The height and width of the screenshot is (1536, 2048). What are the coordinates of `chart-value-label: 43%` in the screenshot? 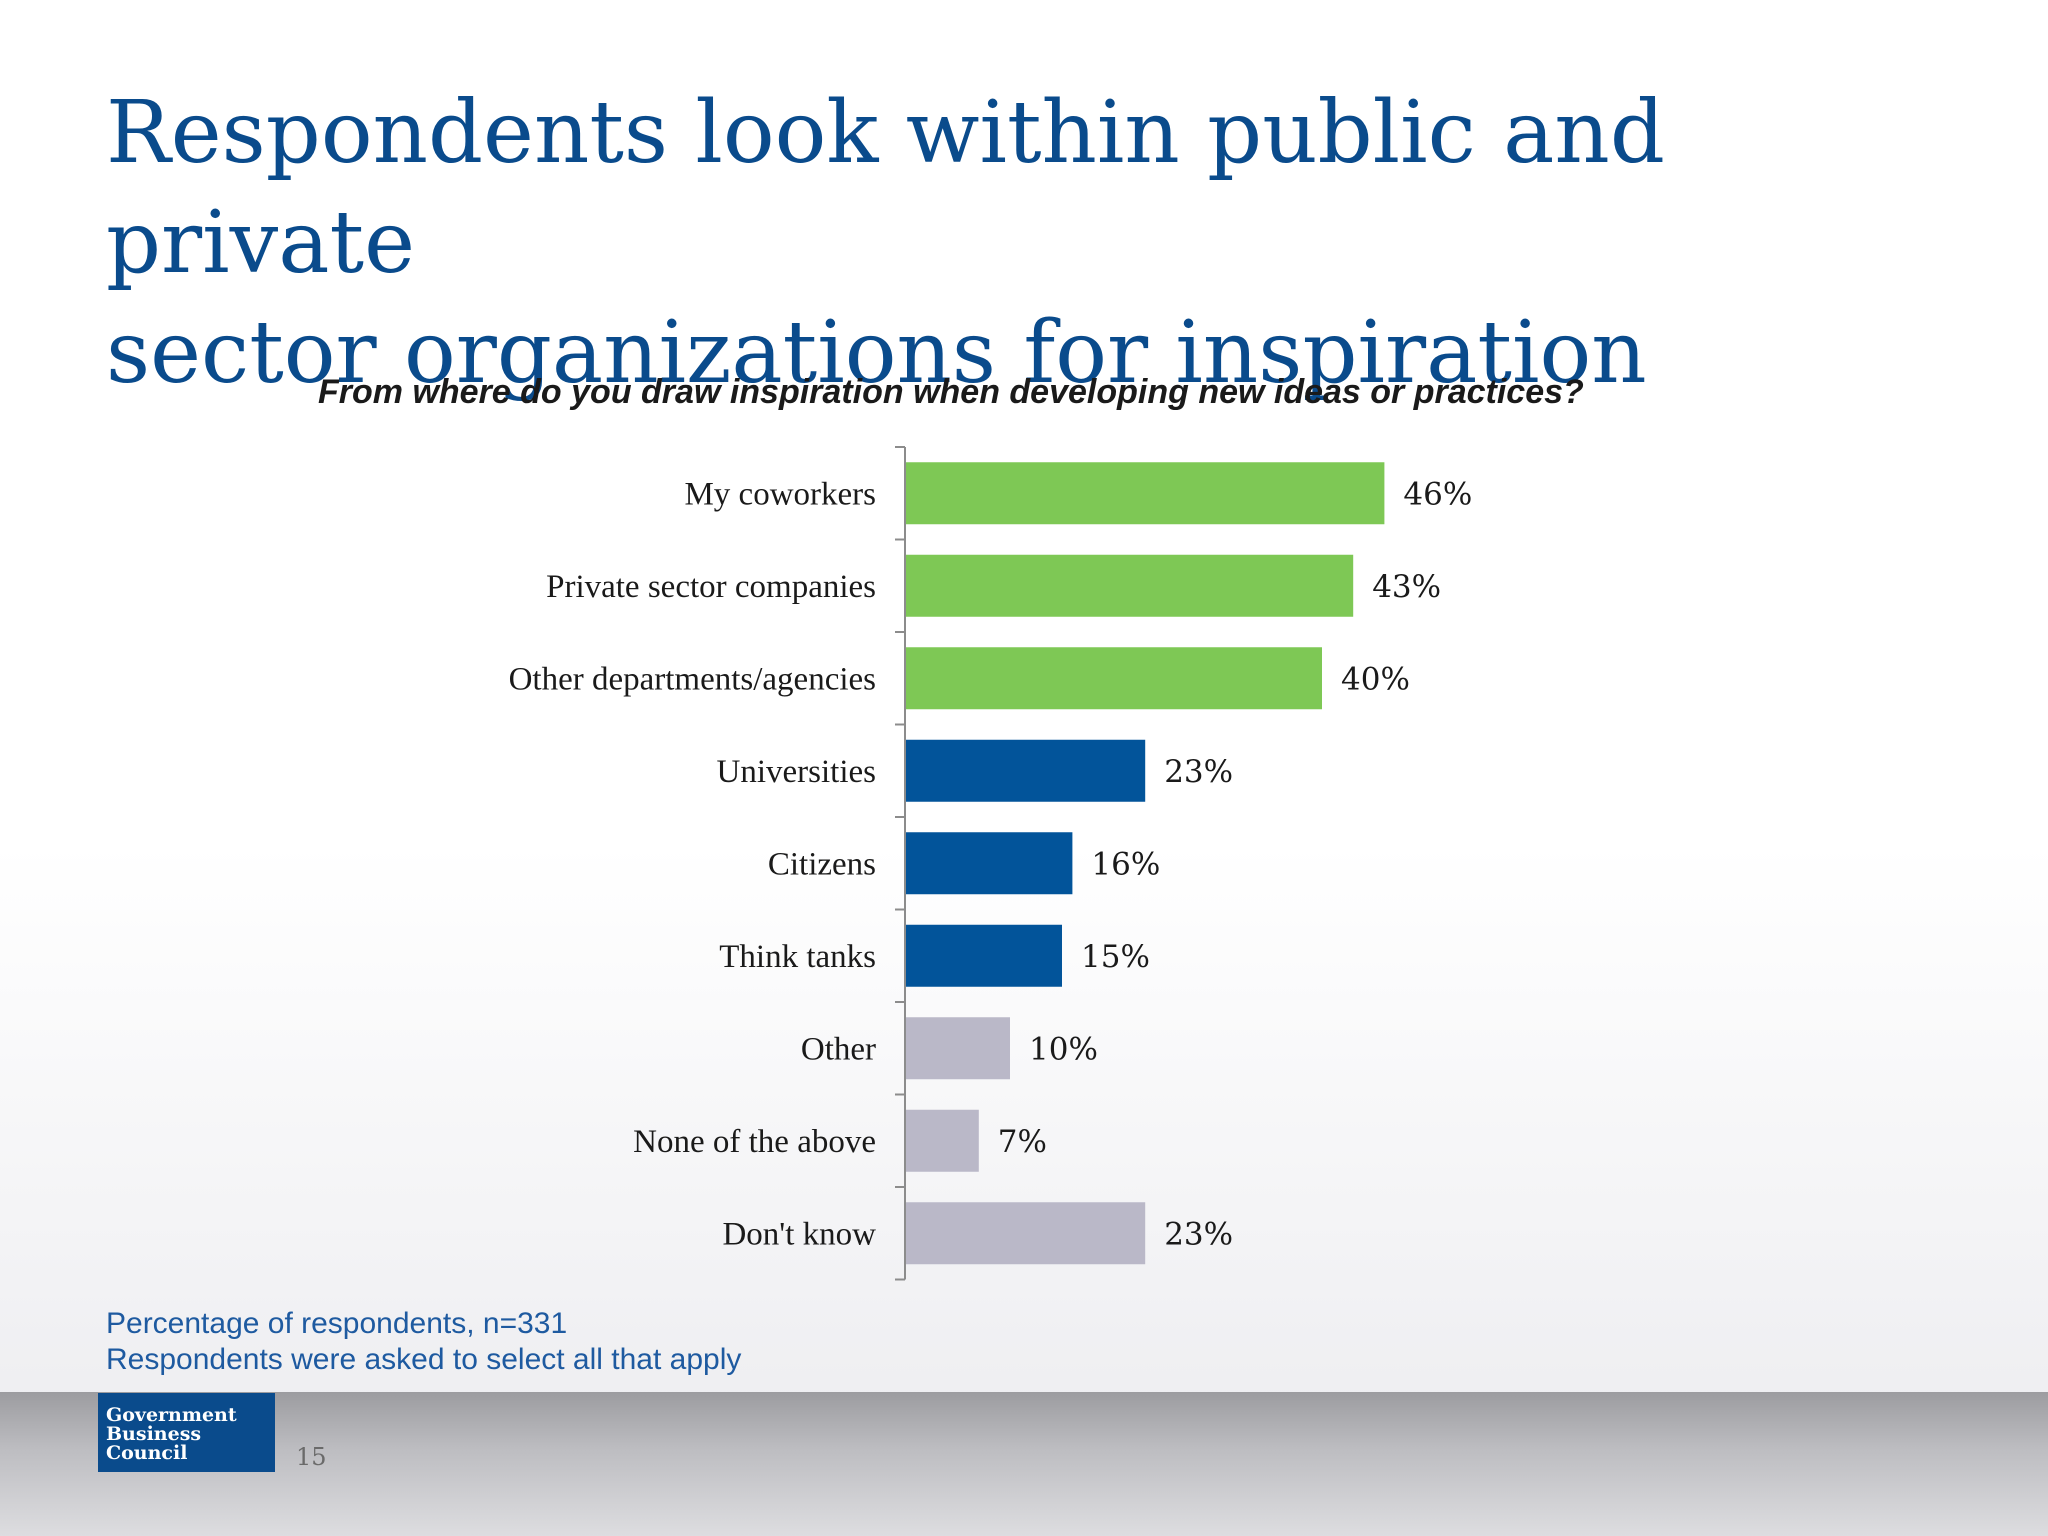 It's located at (1406, 587).